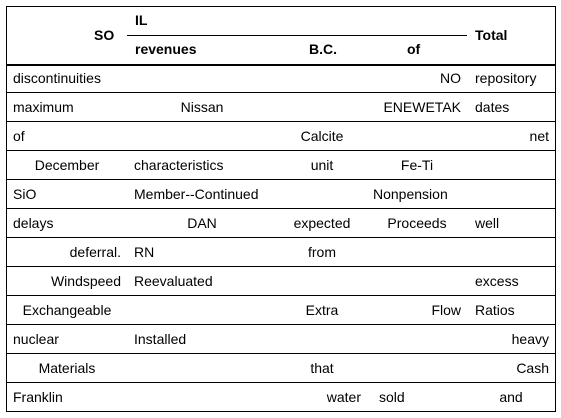 The image size is (561, 418). What do you see at coordinates (322, 368) in the screenshot?
I see `table-cell: that` at bounding box center [322, 368].